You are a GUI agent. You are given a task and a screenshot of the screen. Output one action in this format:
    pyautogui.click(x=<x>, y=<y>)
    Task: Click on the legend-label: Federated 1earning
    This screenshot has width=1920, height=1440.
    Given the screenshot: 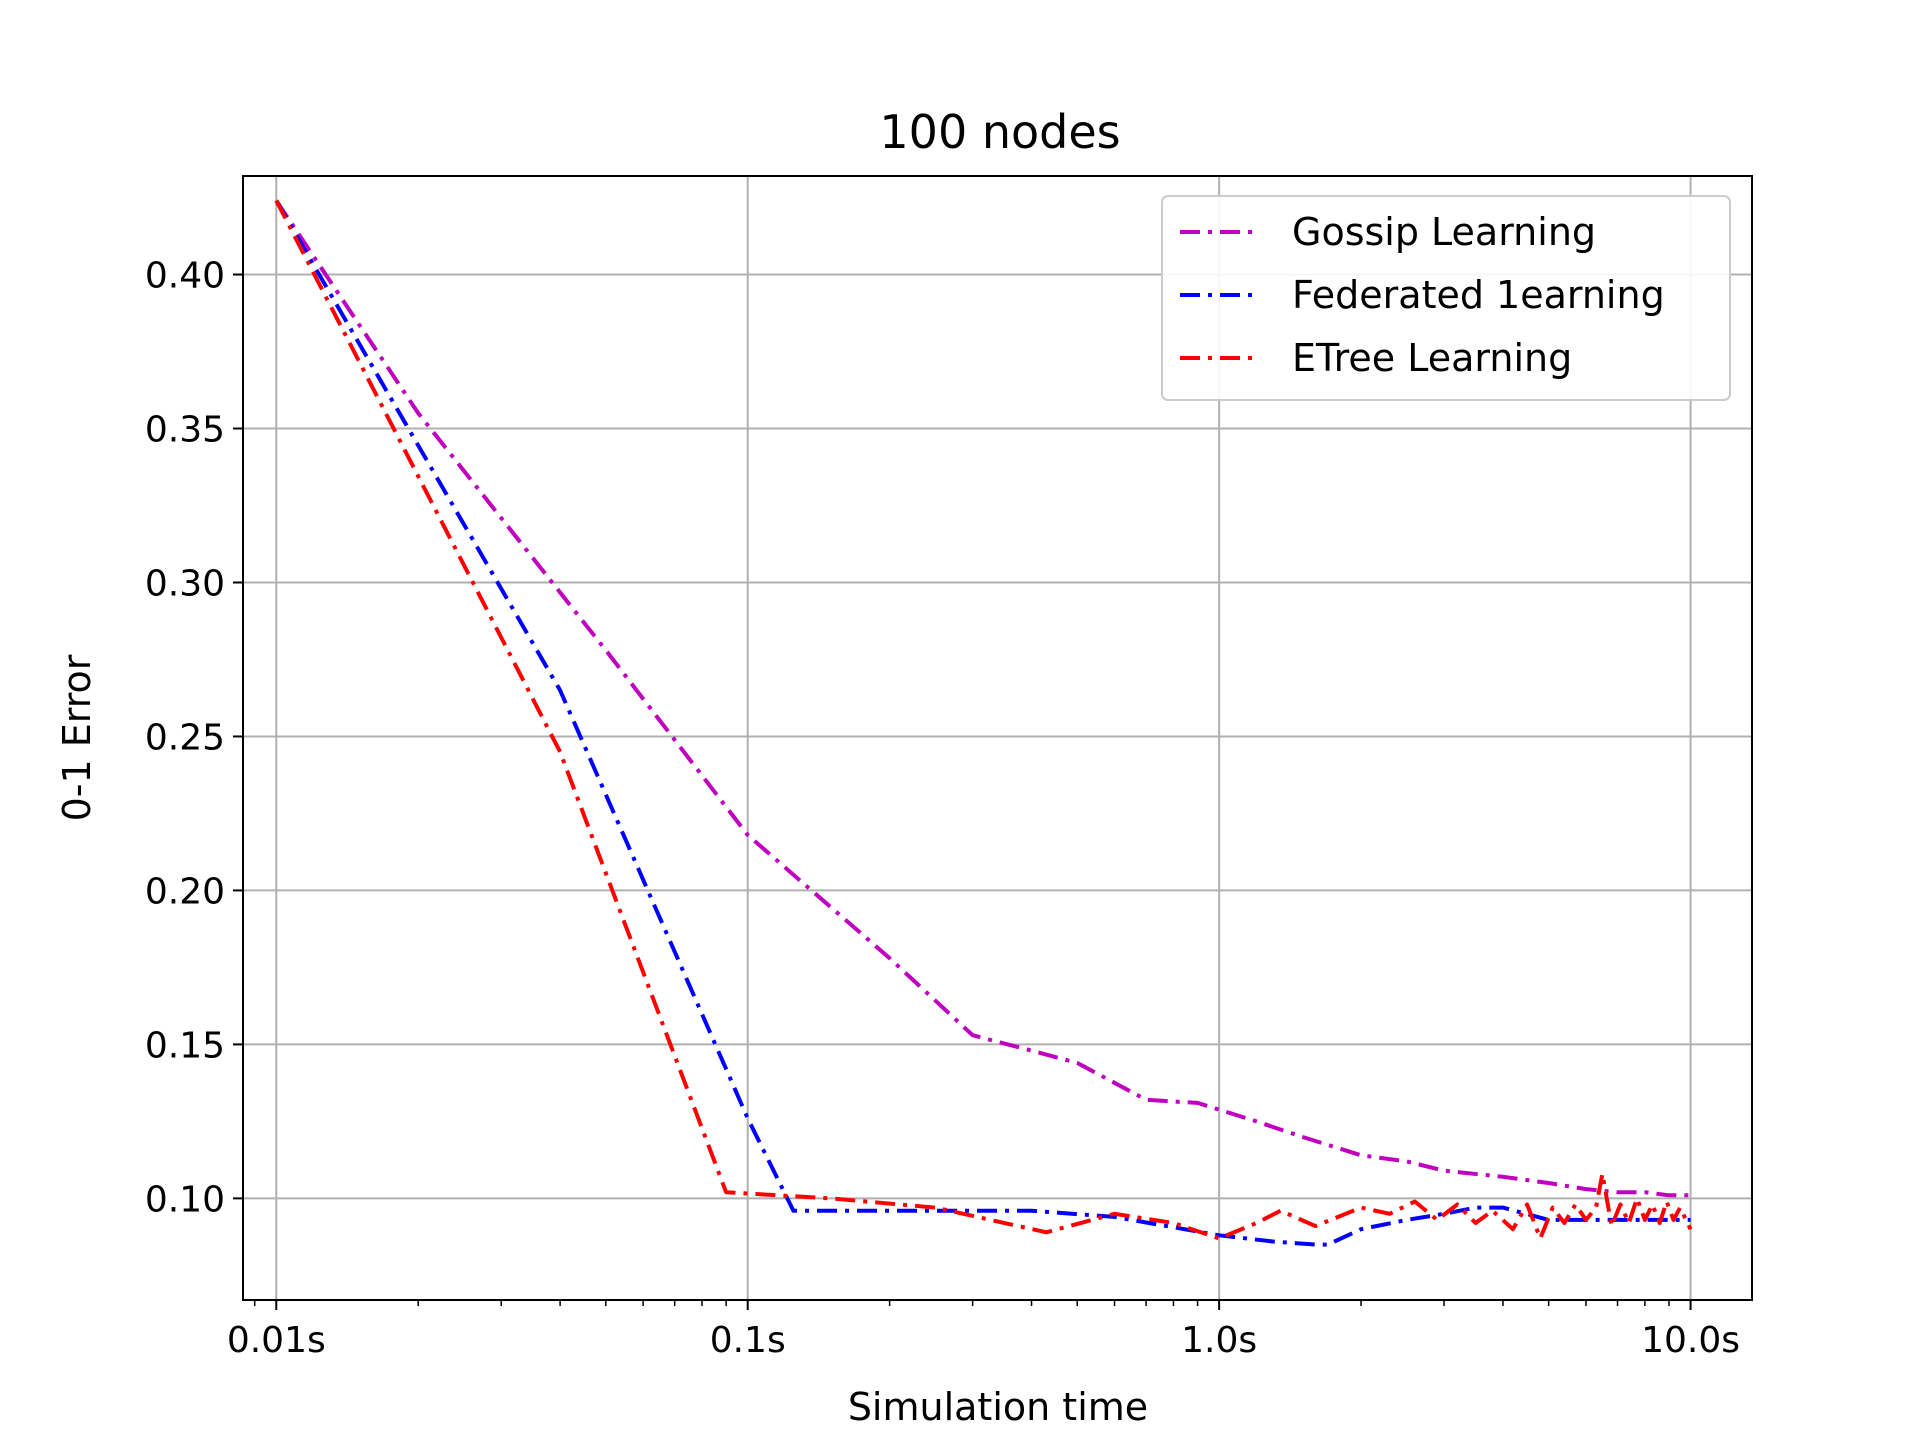 What is the action you would take?
    pyautogui.click(x=1478, y=295)
    